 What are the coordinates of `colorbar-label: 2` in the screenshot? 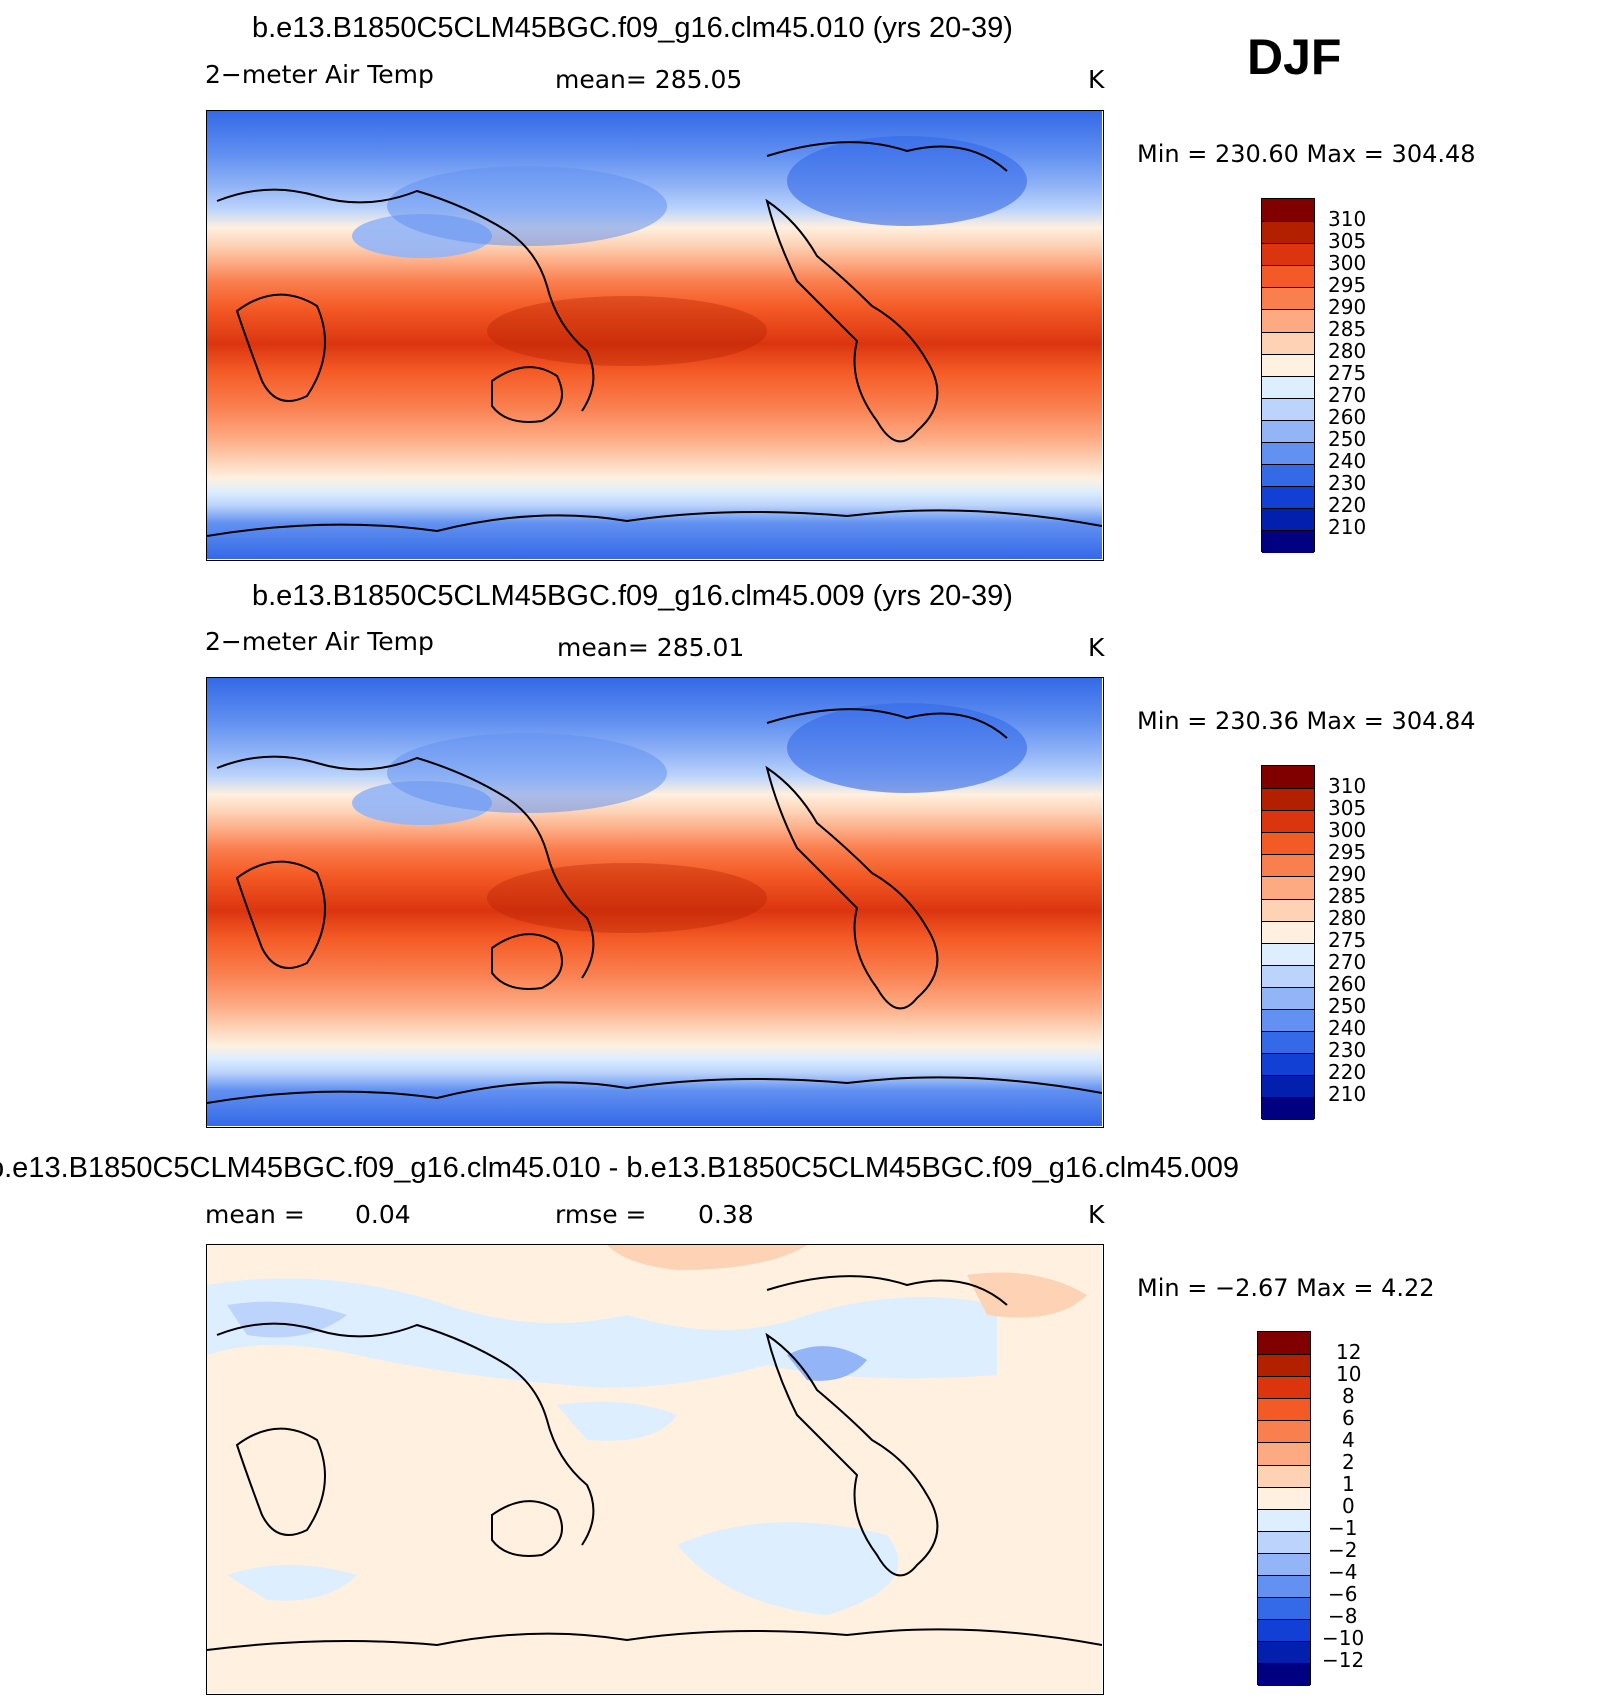 It's located at (1348, 1462).